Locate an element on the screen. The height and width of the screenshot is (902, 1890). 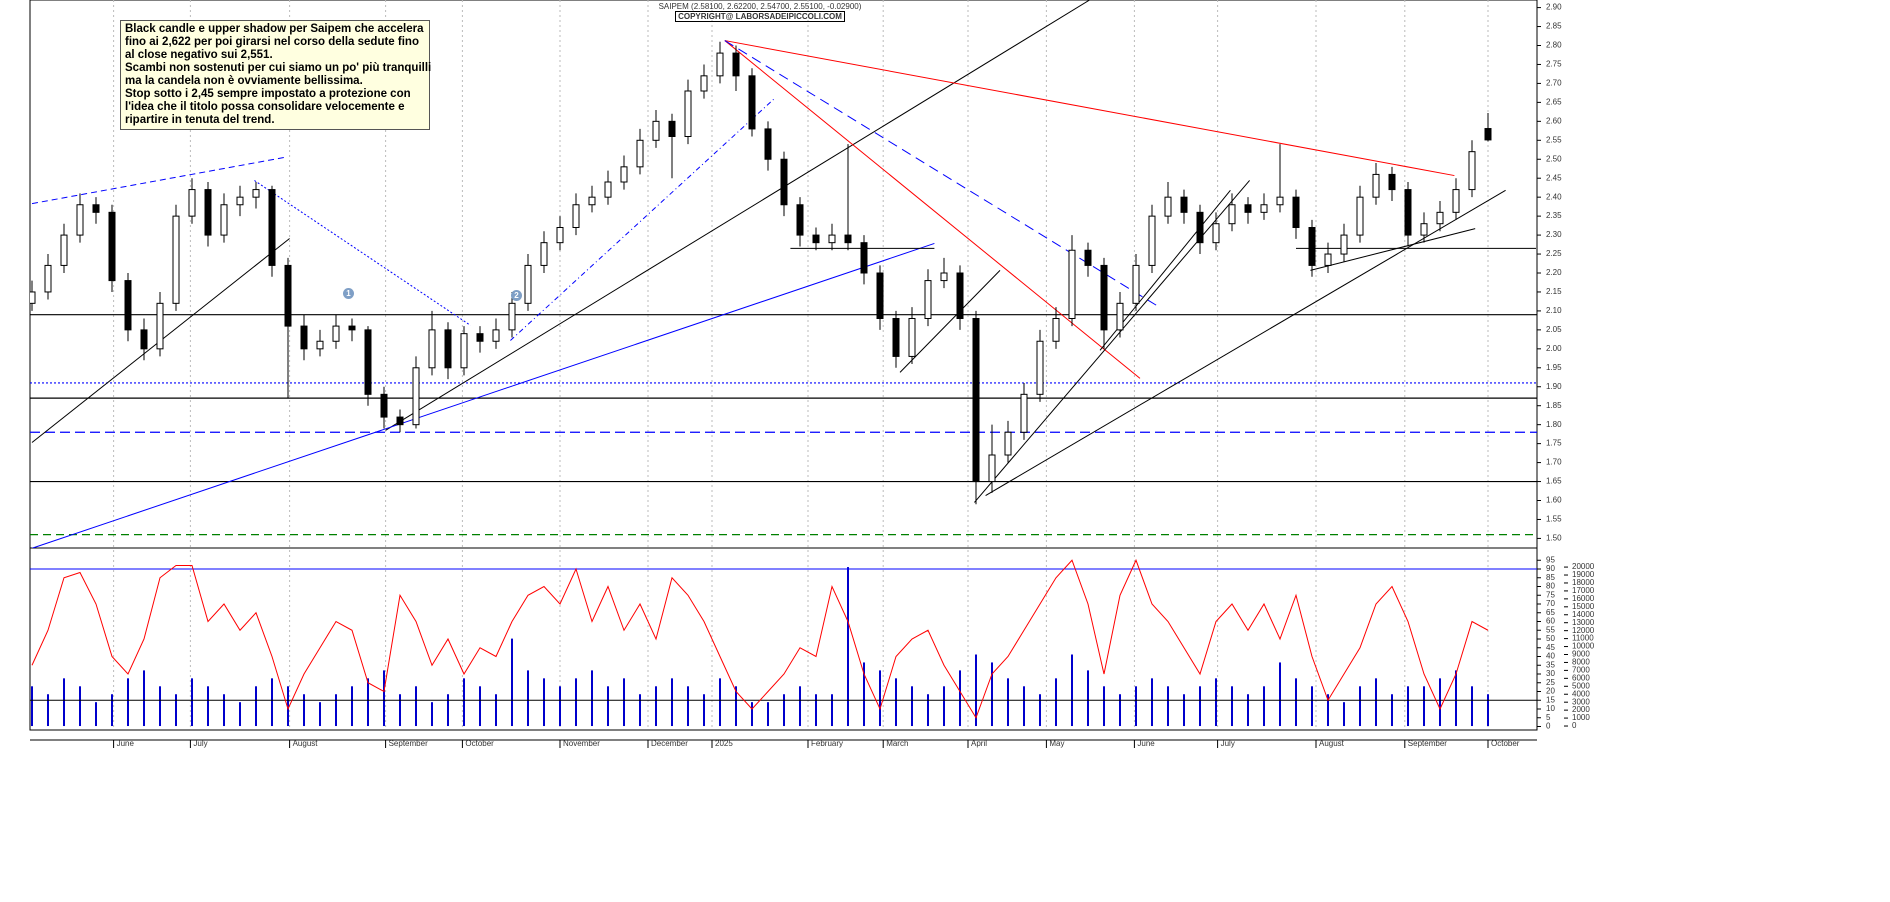
rsi-tick-label: 50 is located at coordinates (1550, 638).